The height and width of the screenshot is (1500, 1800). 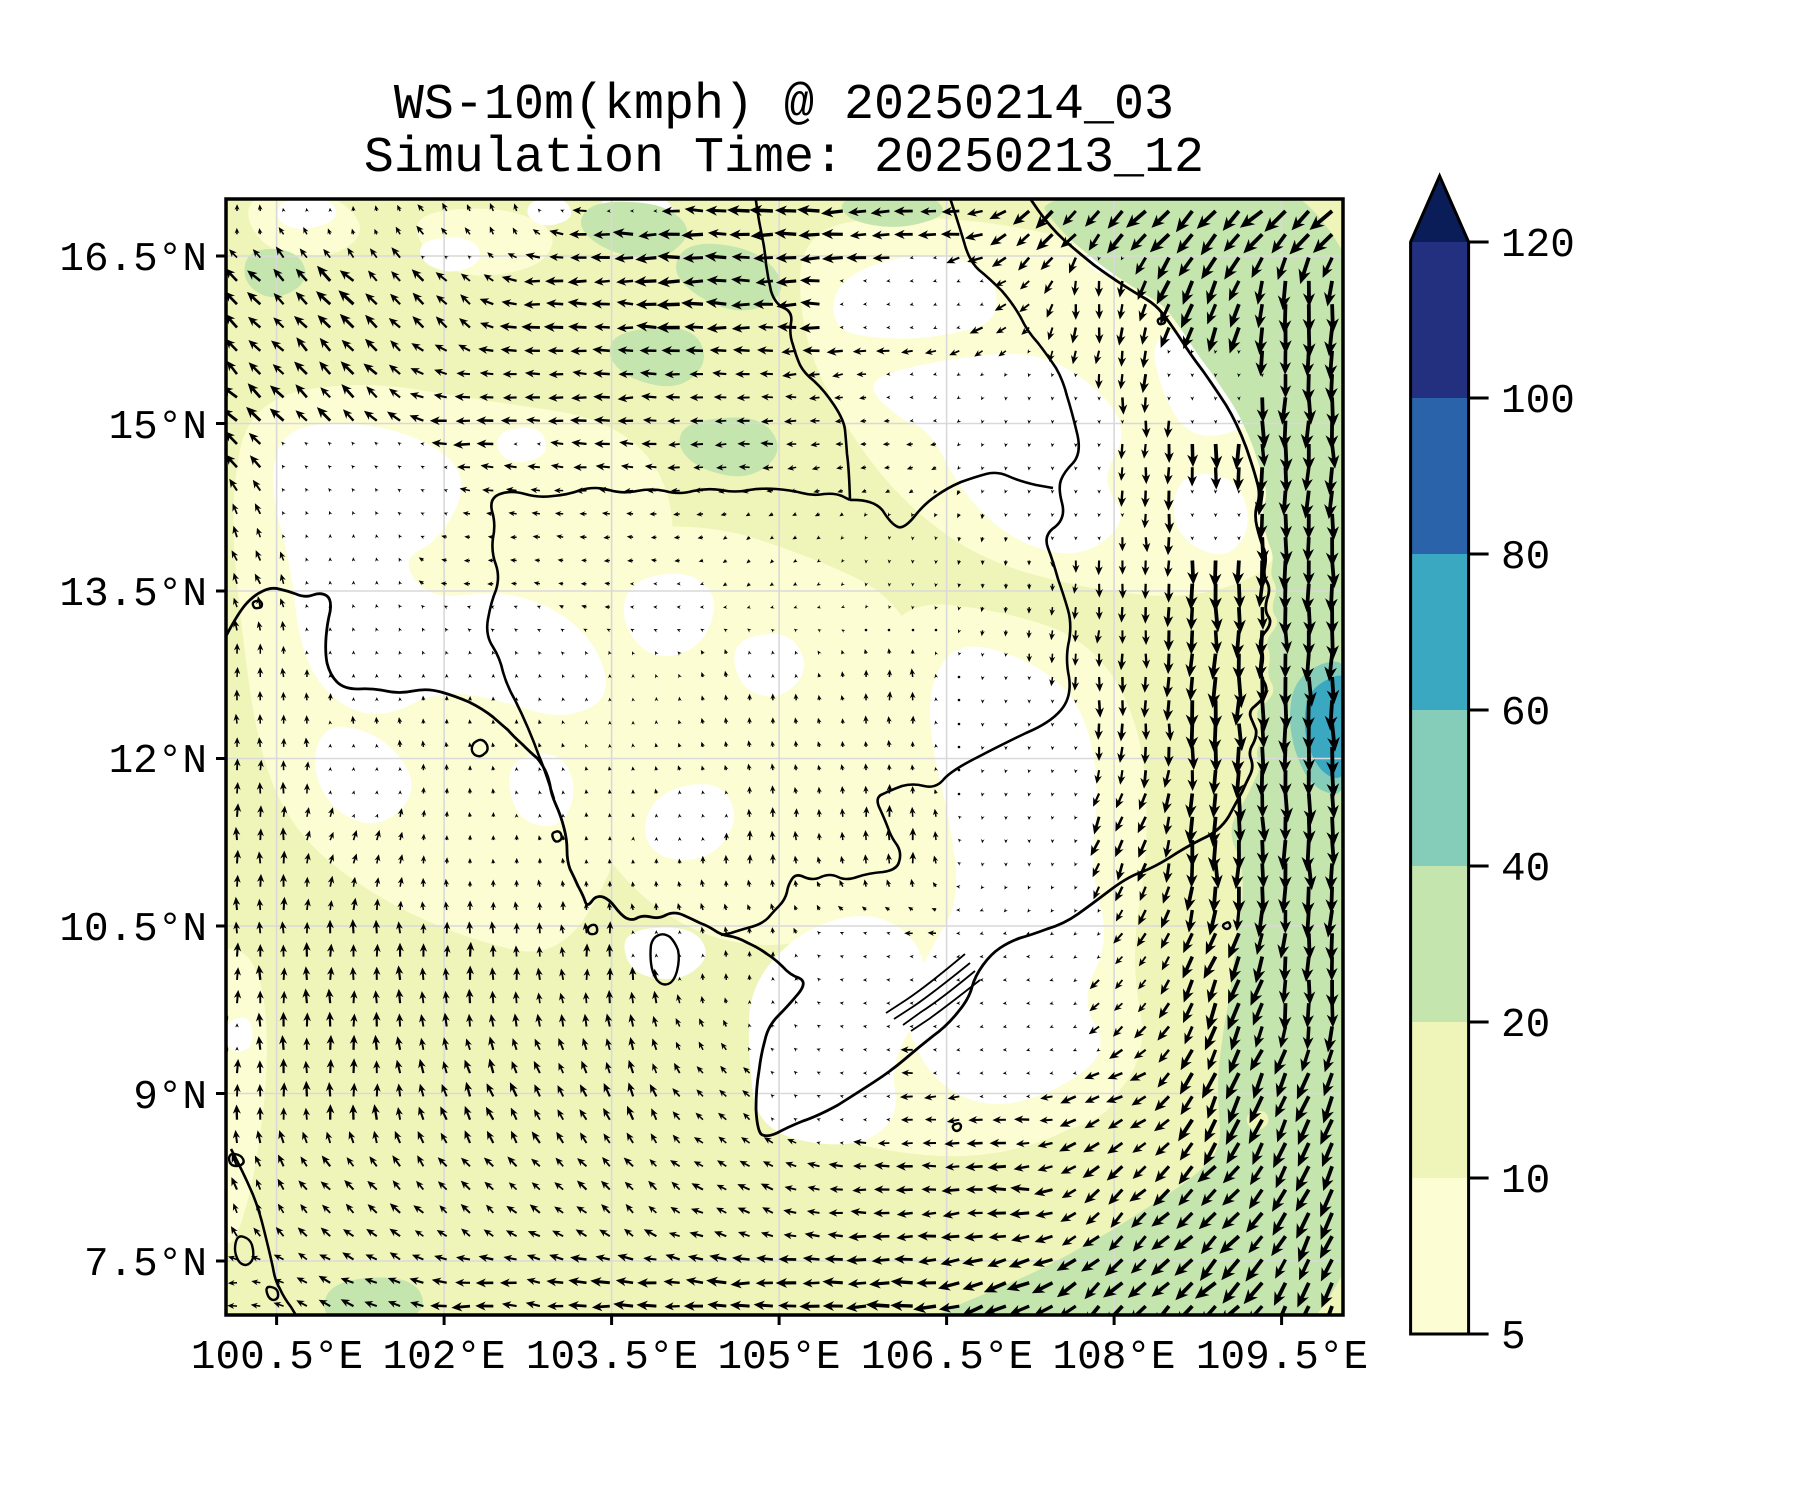 I want to click on svg-text: 40, so click(x=1525, y=870).